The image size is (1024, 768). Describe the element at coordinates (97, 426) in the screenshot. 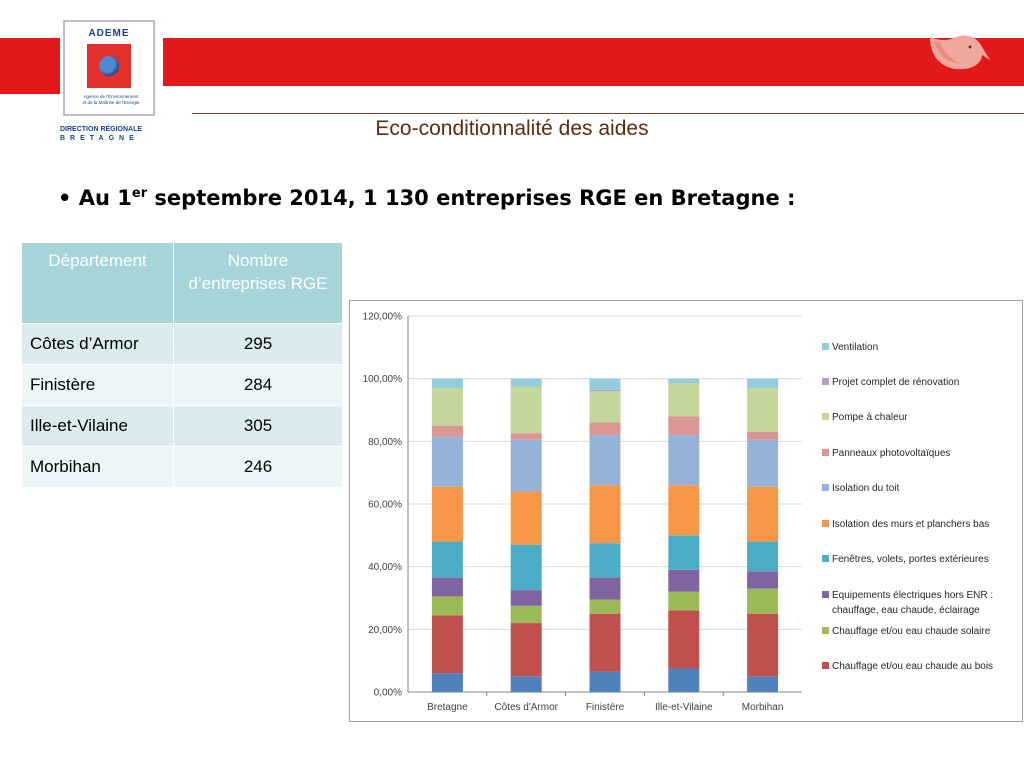

I see `table-cell-departement: Ille-et-Vilaine` at that location.